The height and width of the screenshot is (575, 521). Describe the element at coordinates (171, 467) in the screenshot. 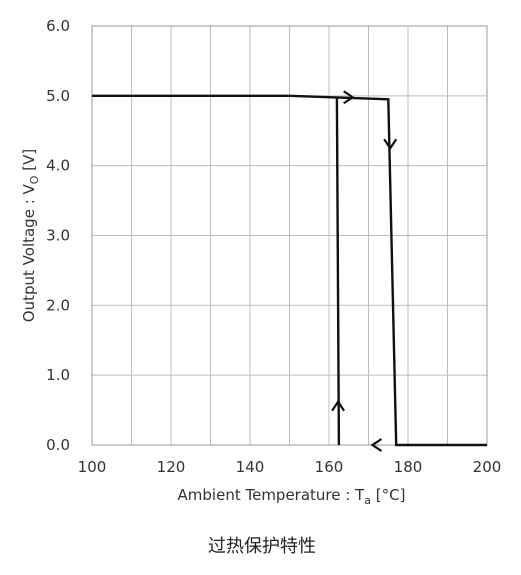

I see `x-tick-label: 120` at that location.